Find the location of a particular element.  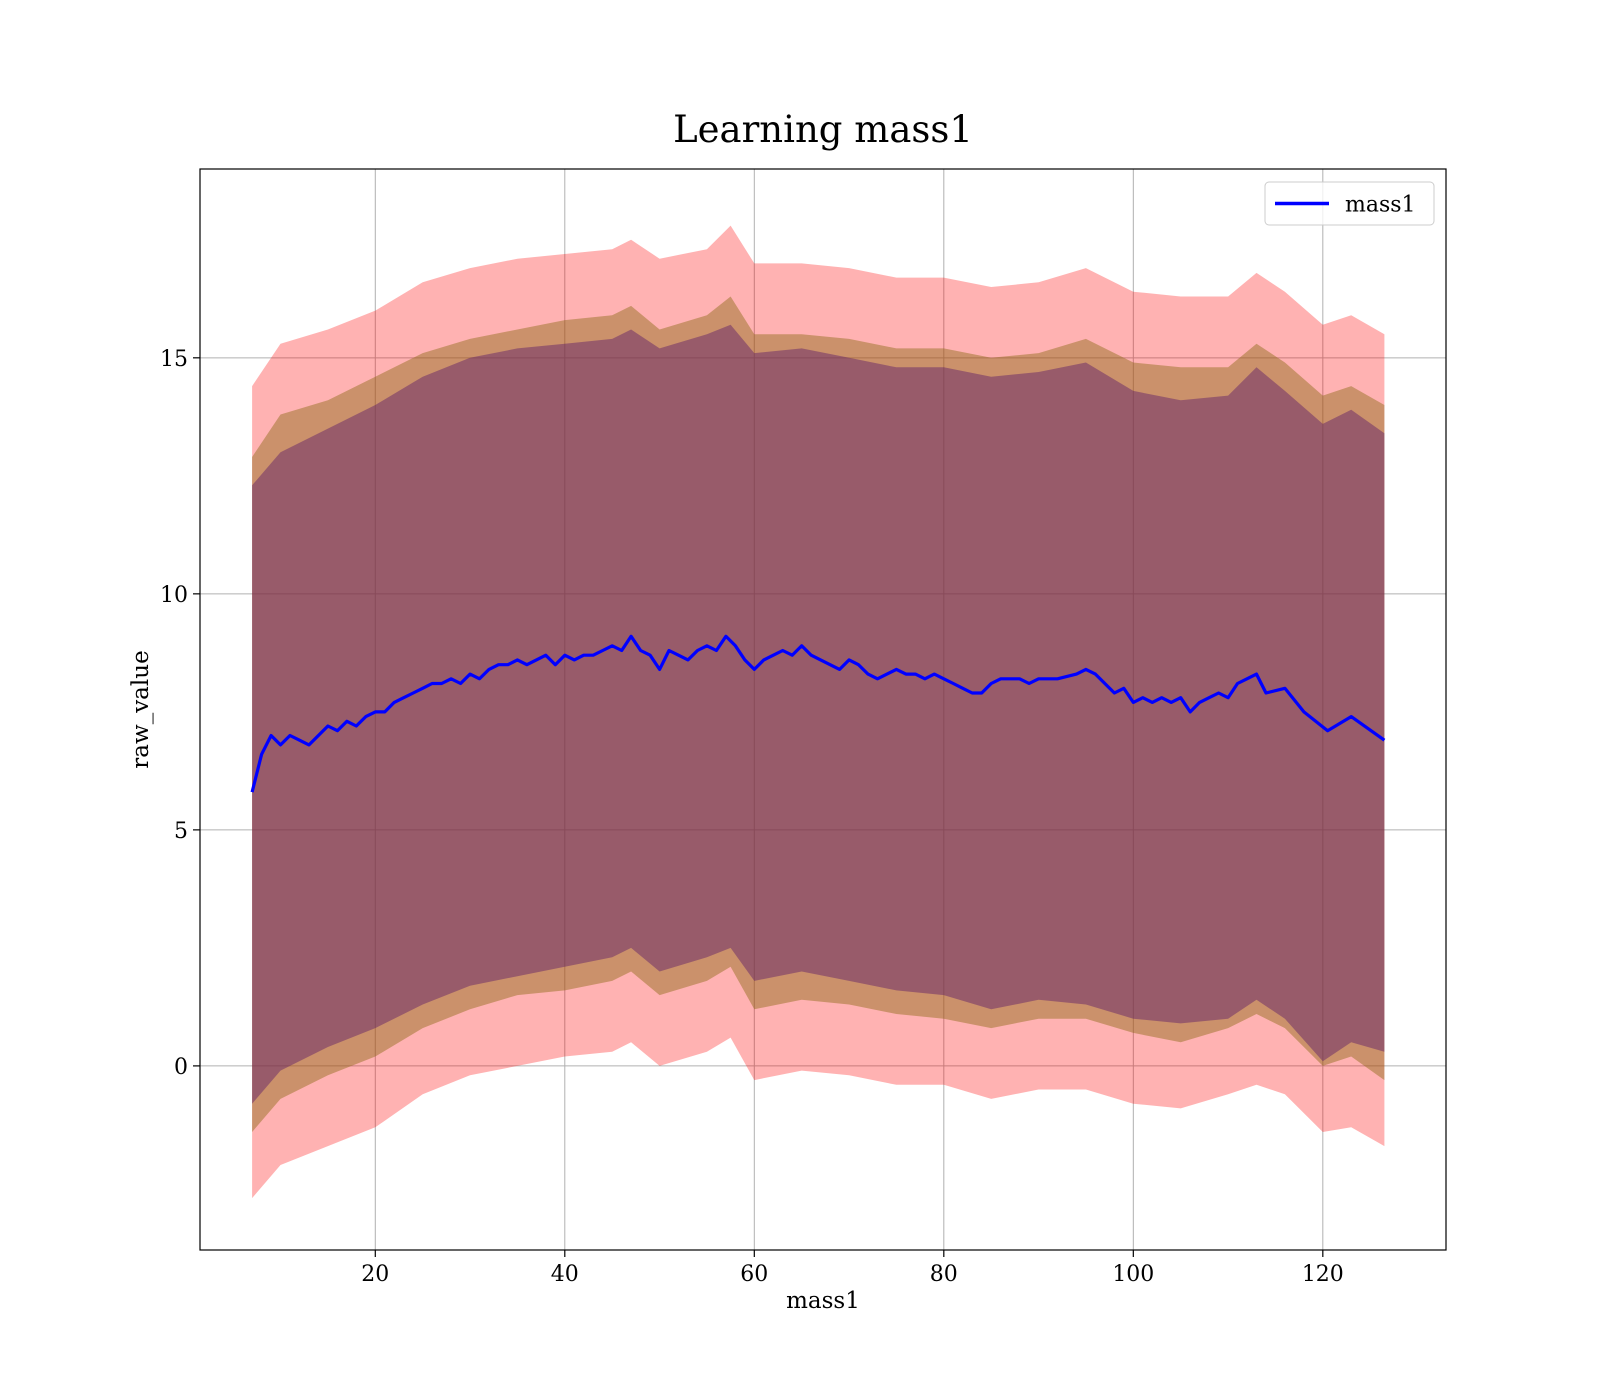

x-tick-label: 60 is located at coordinates (754, 1274).